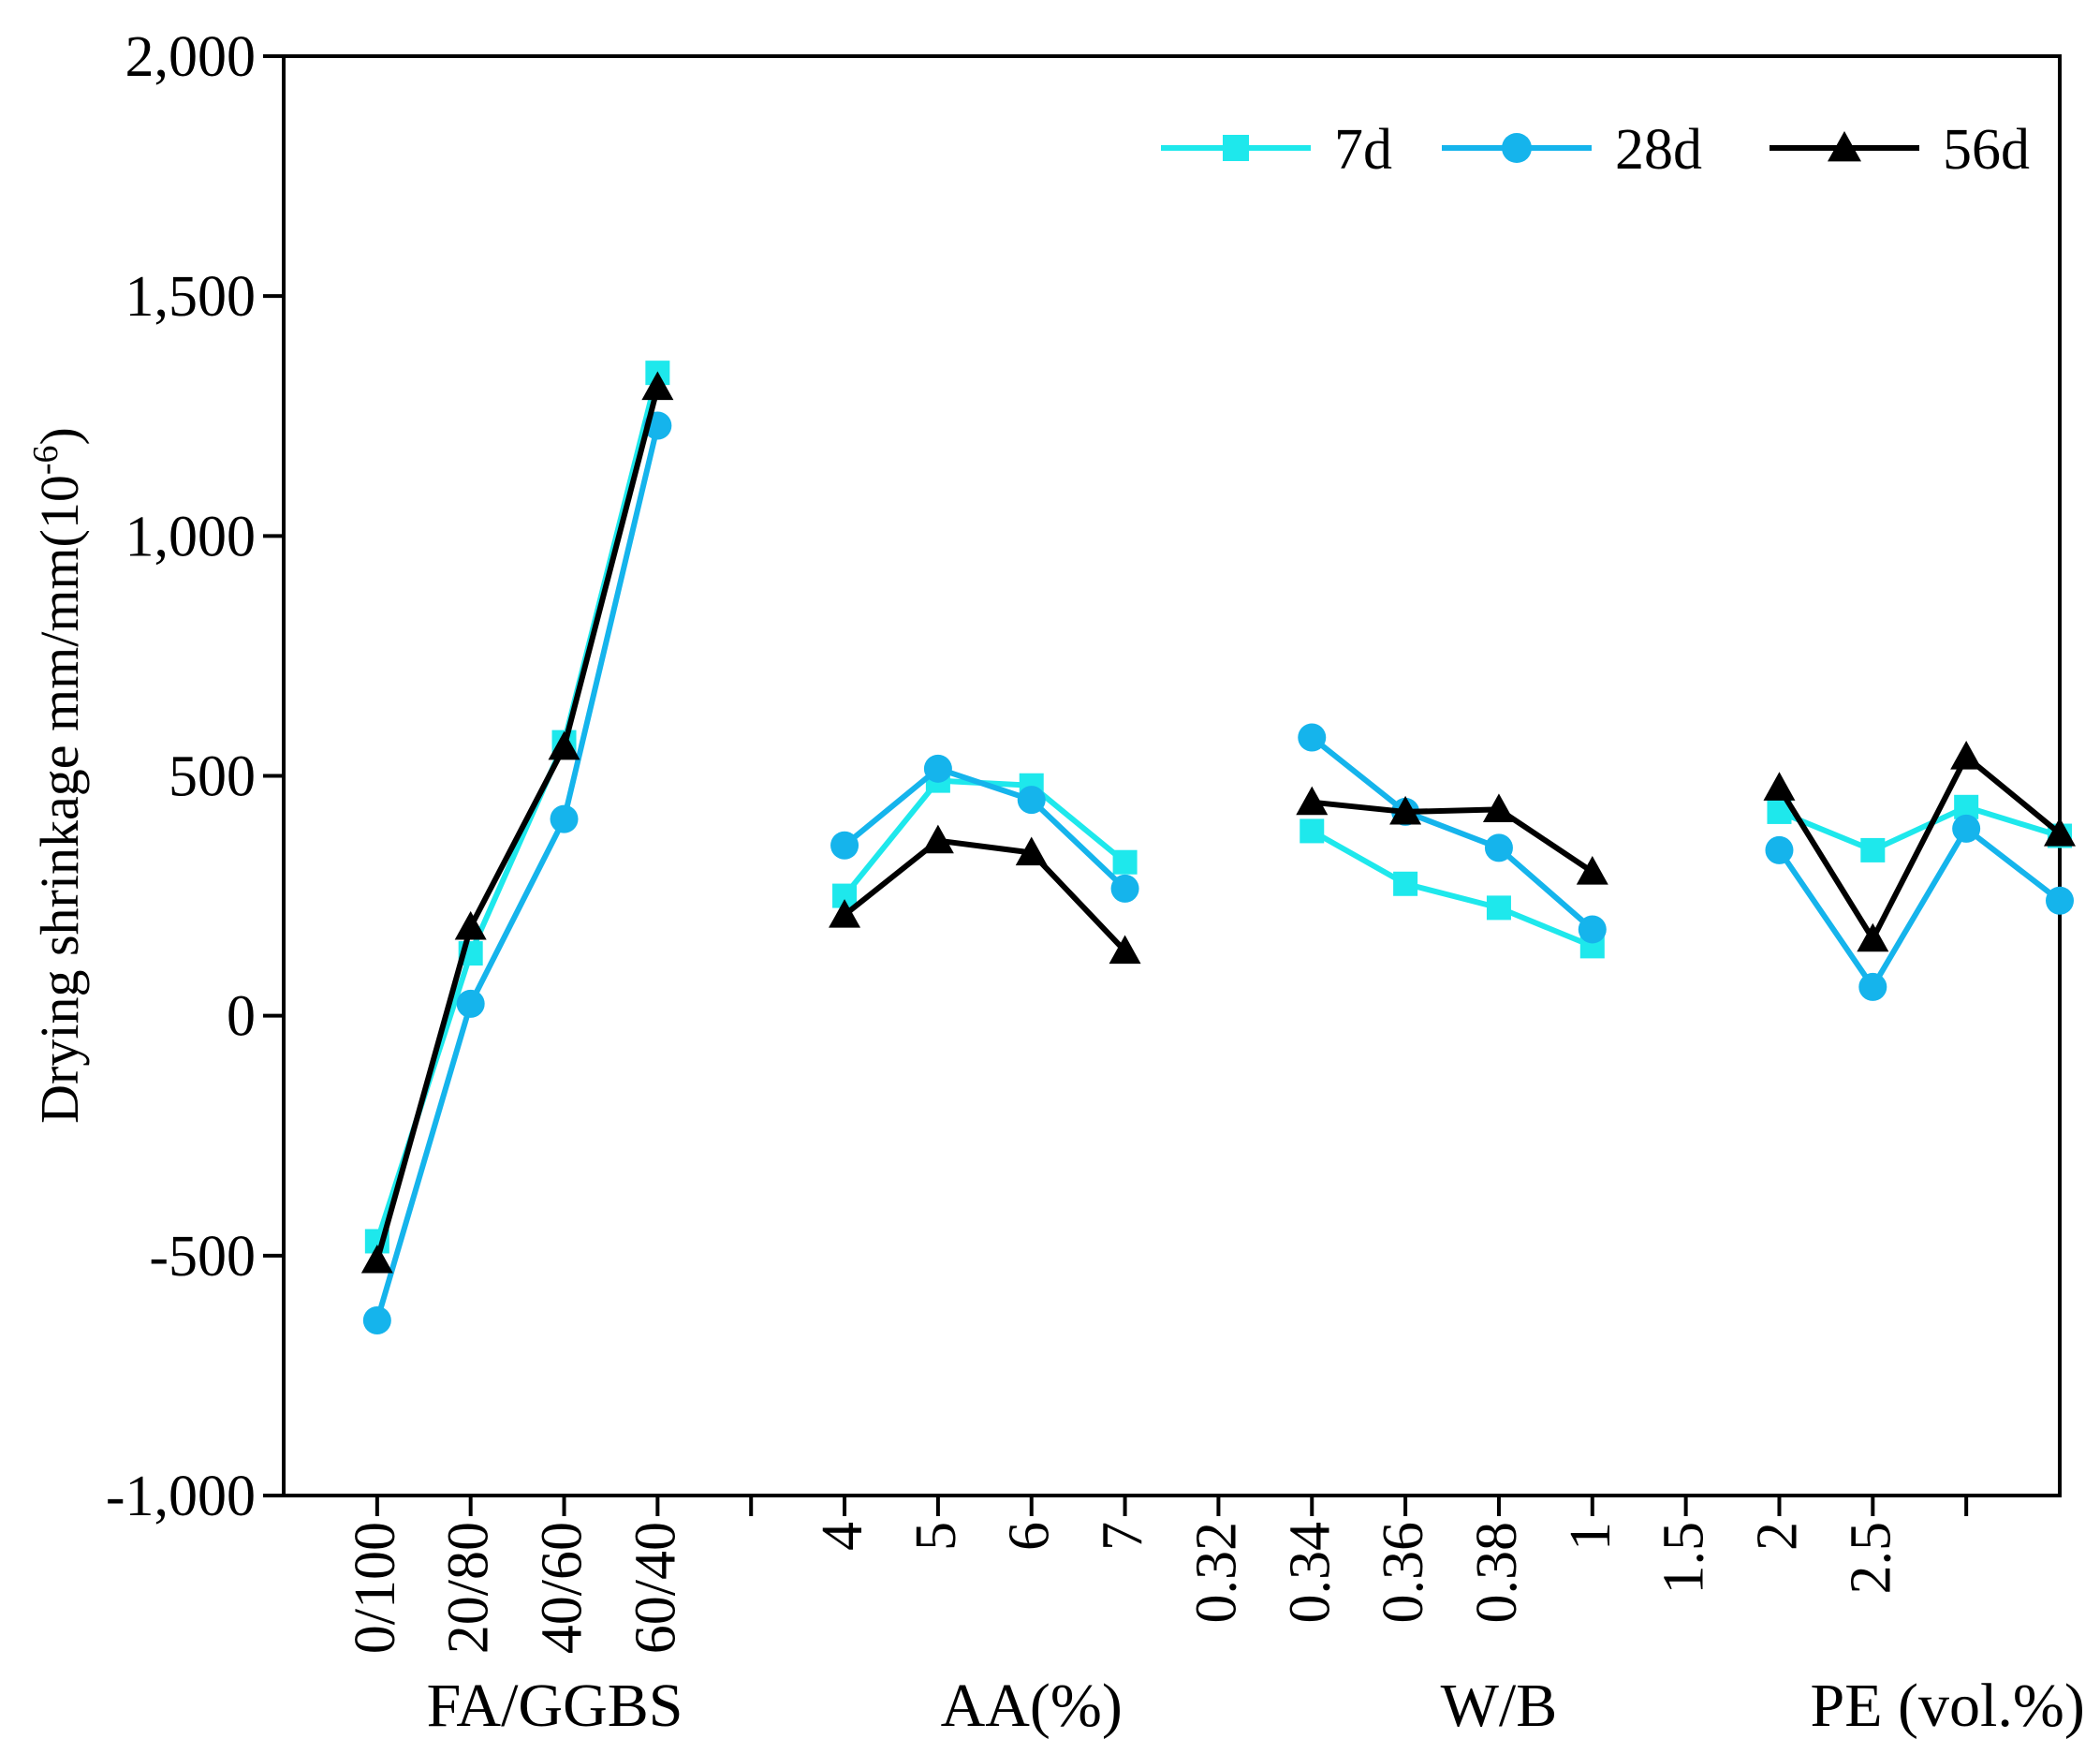 Image resolution: width=2100 pixels, height=1739 pixels. What do you see at coordinates (1986, 150) in the screenshot?
I see `legend-label: 56d` at bounding box center [1986, 150].